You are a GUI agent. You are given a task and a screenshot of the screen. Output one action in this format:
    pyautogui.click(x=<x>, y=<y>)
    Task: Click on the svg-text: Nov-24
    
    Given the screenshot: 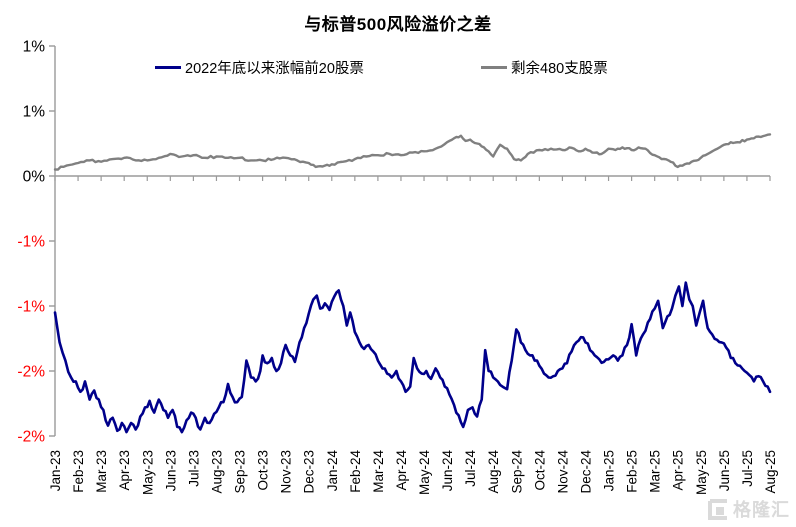 What is the action you would take?
    pyautogui.click(x=562, y=472)
    